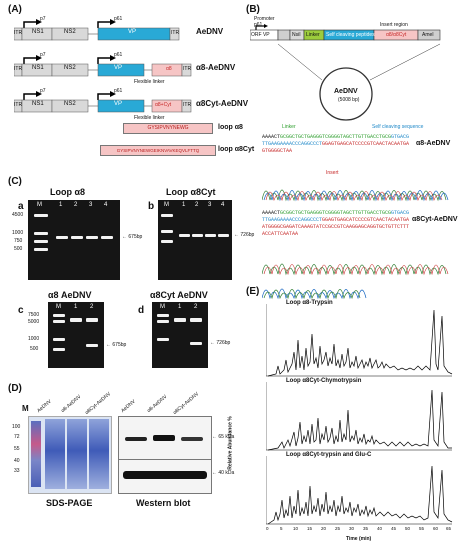  I want to click on flexible-linker-label-1: Flexible linker, so click(149, 82).